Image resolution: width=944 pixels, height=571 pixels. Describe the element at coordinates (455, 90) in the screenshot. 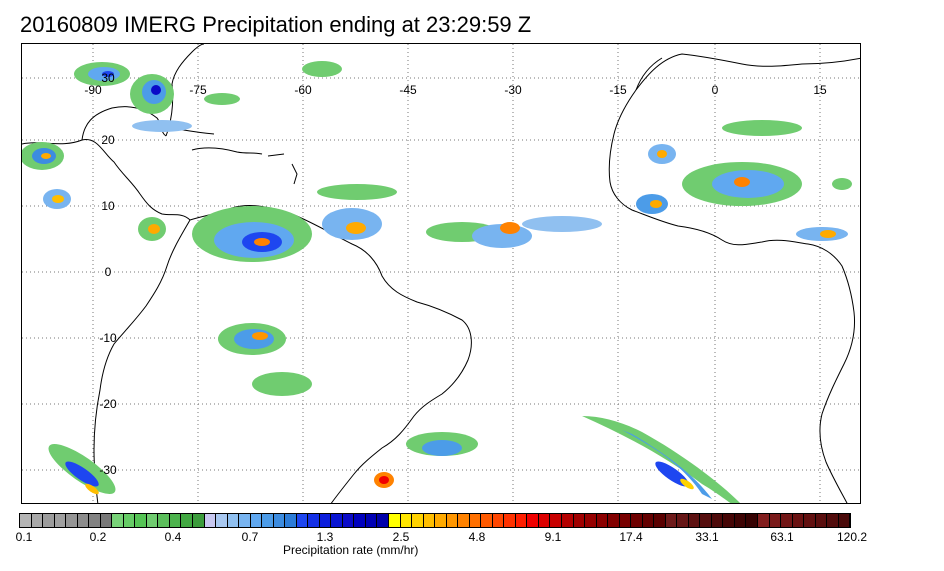

I see `longitude-labels: -90 -75 -60 -45 -30 -15 0 15` at that location.